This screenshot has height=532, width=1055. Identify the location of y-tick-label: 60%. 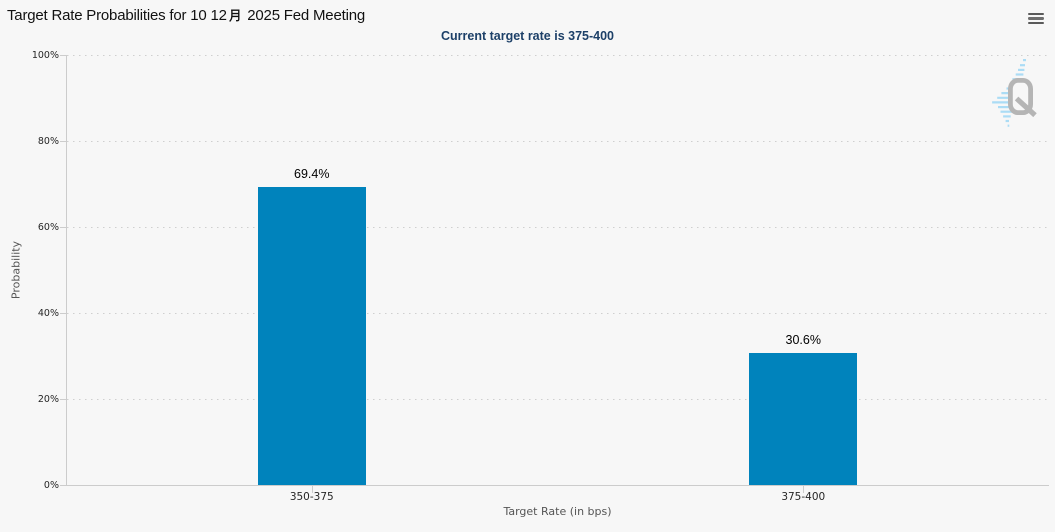
(48, 227).